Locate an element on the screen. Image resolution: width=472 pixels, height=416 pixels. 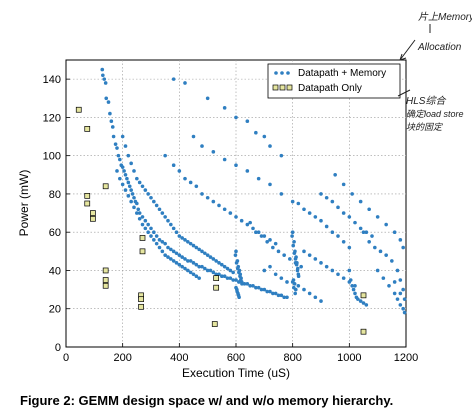
legend-label-datapath-memory: Datapath + Memory is located at coordinates (342, 73).